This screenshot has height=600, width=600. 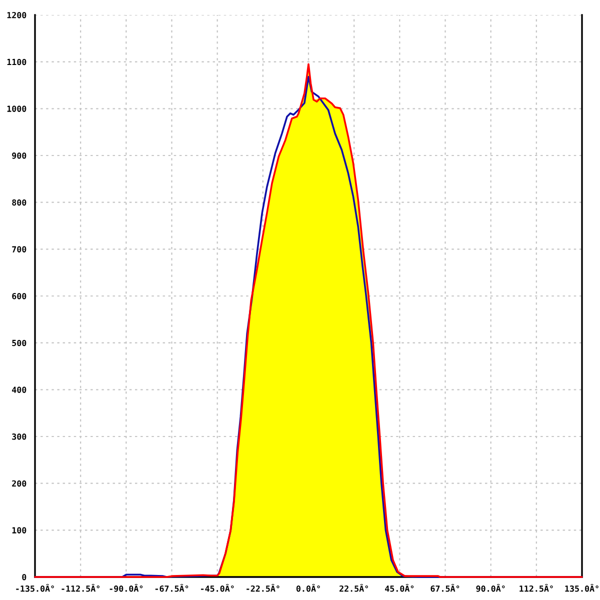 I want to click on y-tick-label: 400, so click(x=19, y=389).